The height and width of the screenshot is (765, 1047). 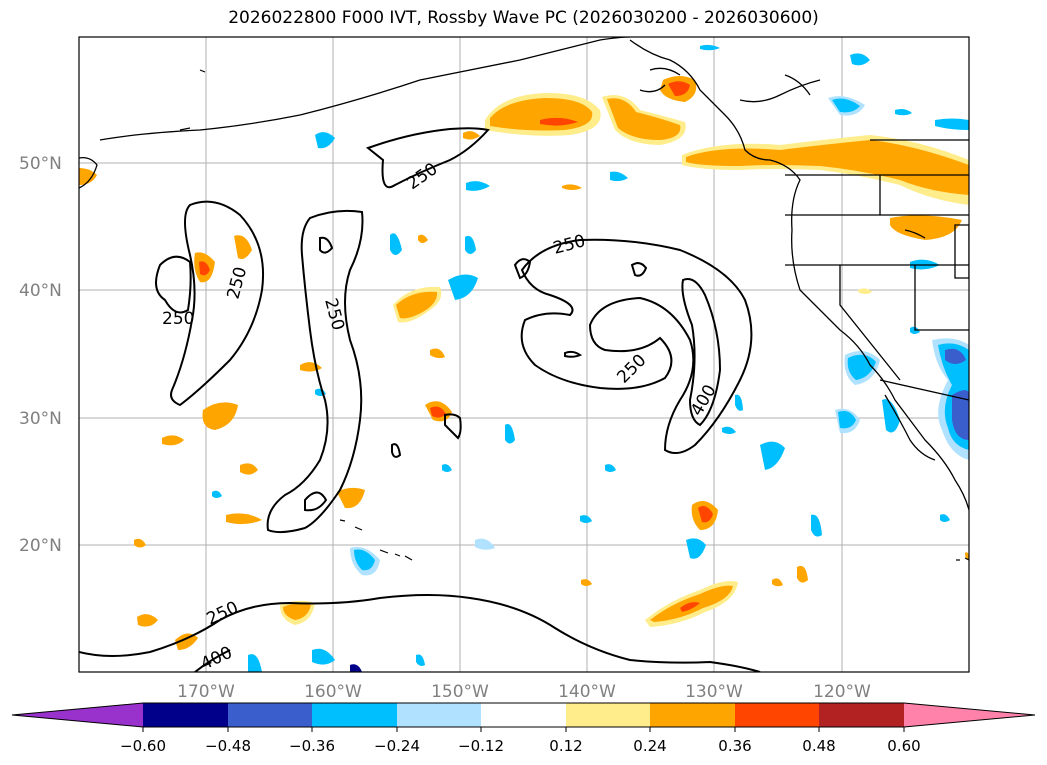 What do you see at coordinates (40, 546) in the screenshot?
I see `lat-label: 20°N` at bounding box center [40, 546].